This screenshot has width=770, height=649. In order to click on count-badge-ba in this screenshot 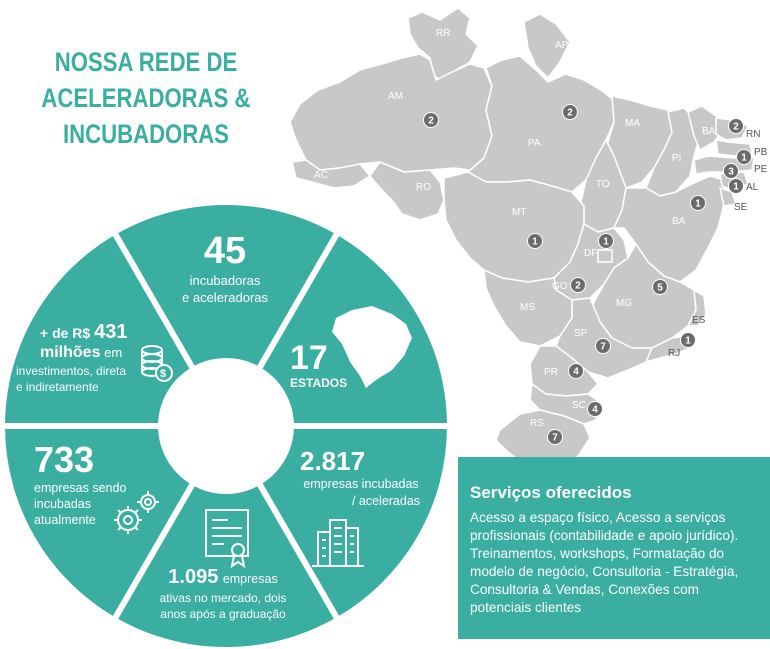, I will do `click(698, 203)`.